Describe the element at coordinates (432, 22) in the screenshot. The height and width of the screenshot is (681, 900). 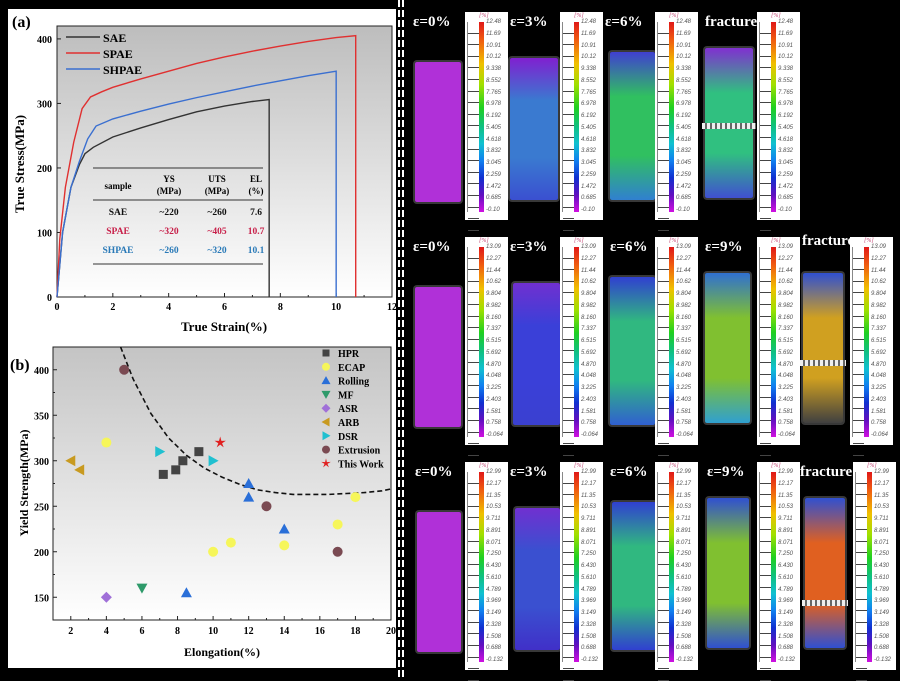
I see `strain-stage-label: ε=0%` at that location.